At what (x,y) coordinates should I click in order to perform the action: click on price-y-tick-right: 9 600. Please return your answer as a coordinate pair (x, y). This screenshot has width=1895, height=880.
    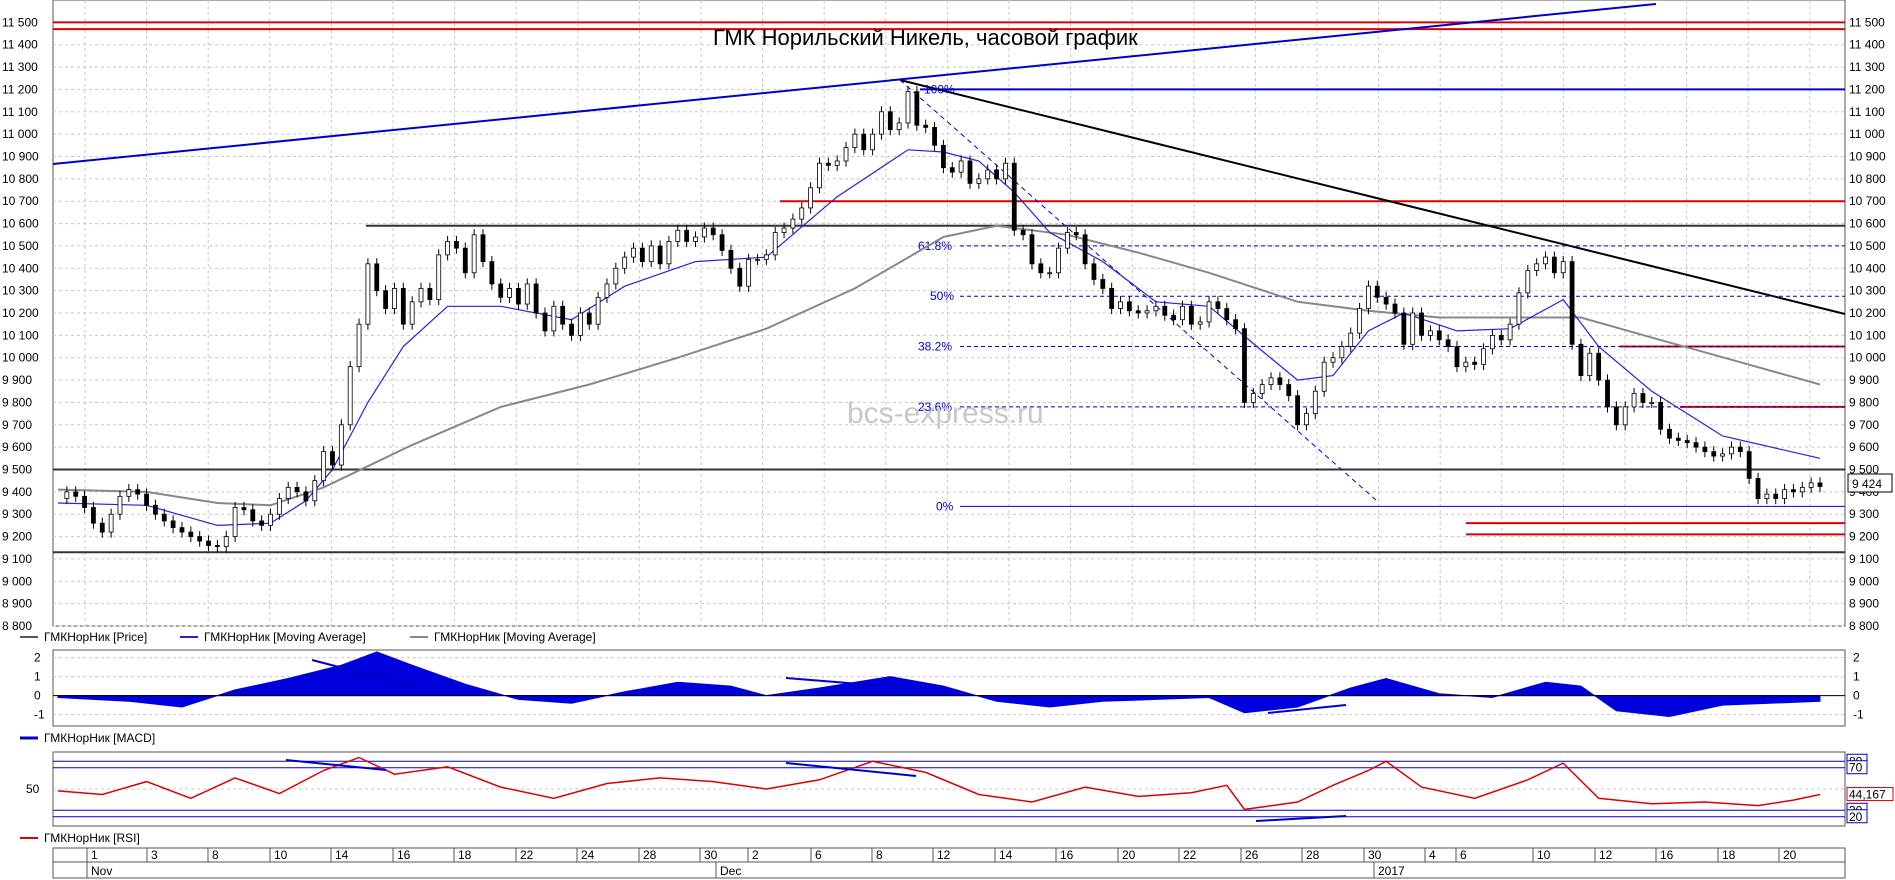
    Looking at the image, I should click on (1864, 447).